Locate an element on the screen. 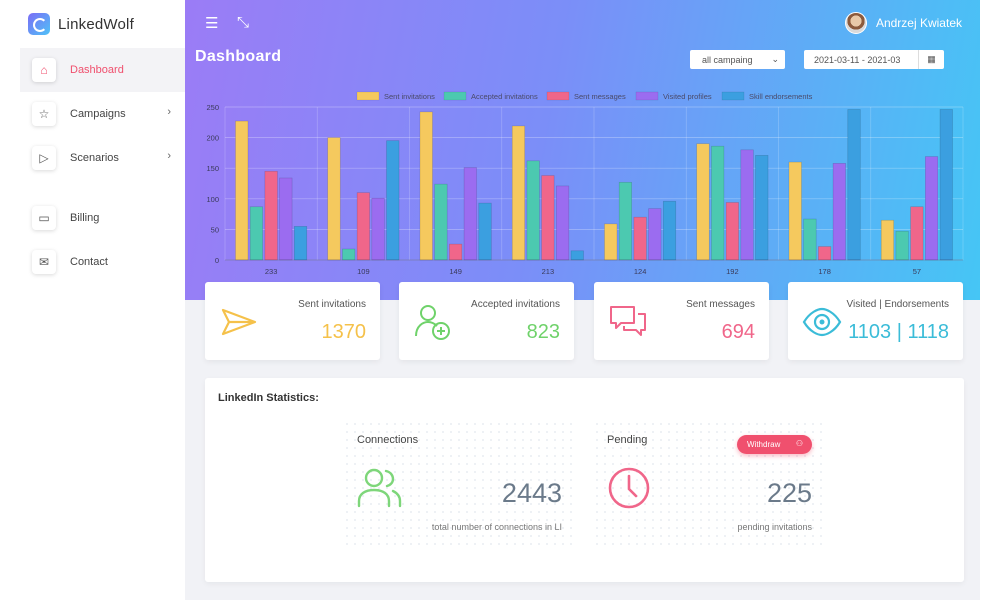 Image resolution: width=1000 pixels, height=600 pixels. legend-label: Sent messages is located at coordinates (600, 96).